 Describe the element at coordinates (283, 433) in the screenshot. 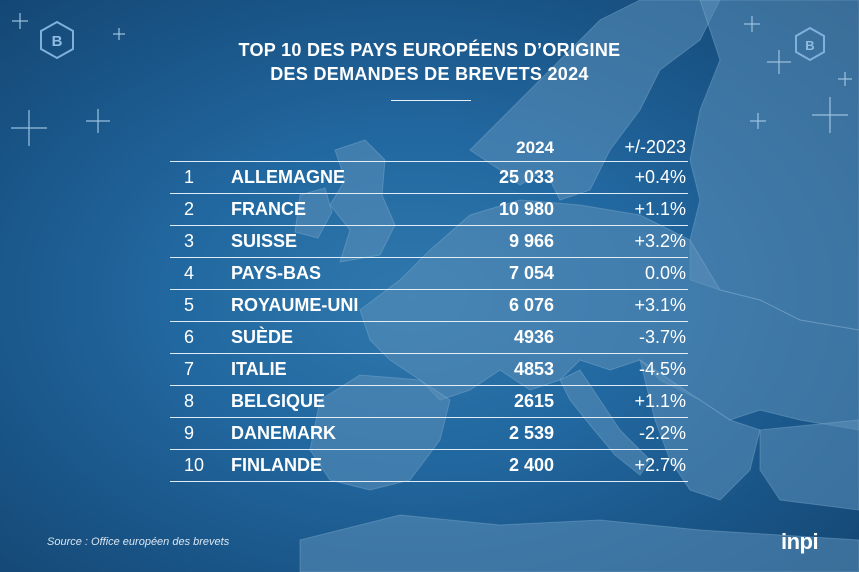

I see `country-cell: DANEMARK` at that location.